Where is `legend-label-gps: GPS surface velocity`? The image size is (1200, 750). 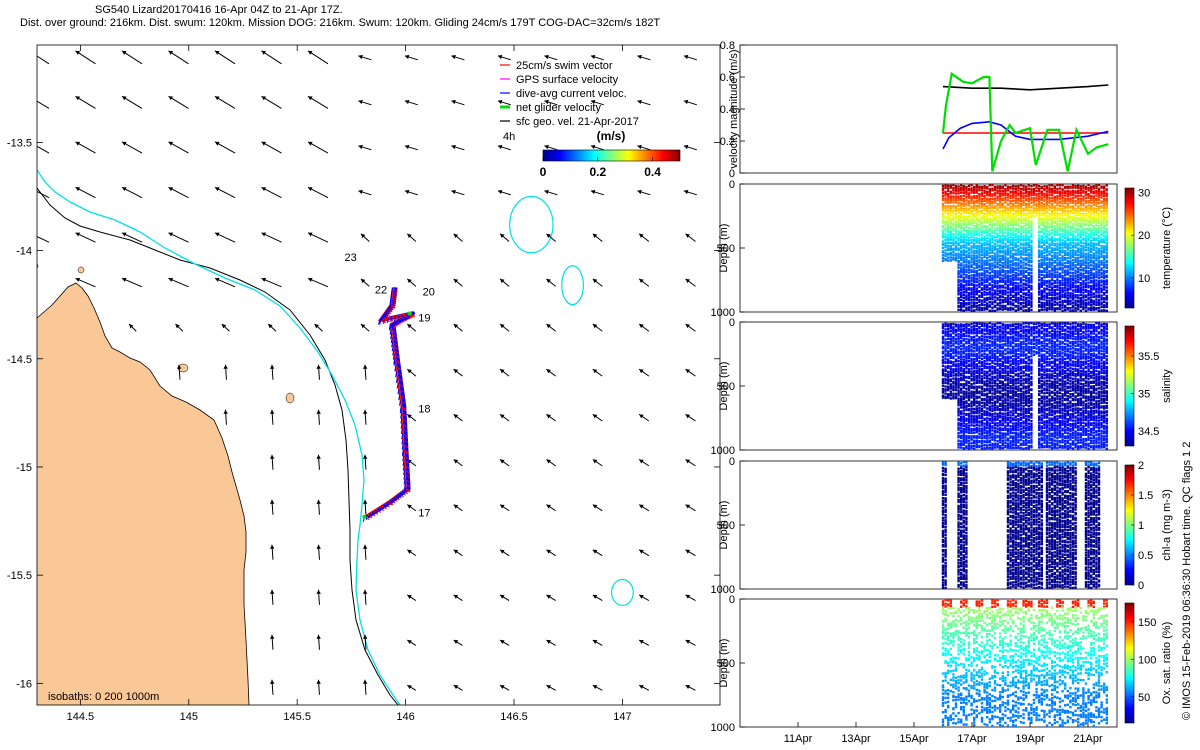
legend-label-gps: GPS surface velocity is located at coordinates (567, 80).